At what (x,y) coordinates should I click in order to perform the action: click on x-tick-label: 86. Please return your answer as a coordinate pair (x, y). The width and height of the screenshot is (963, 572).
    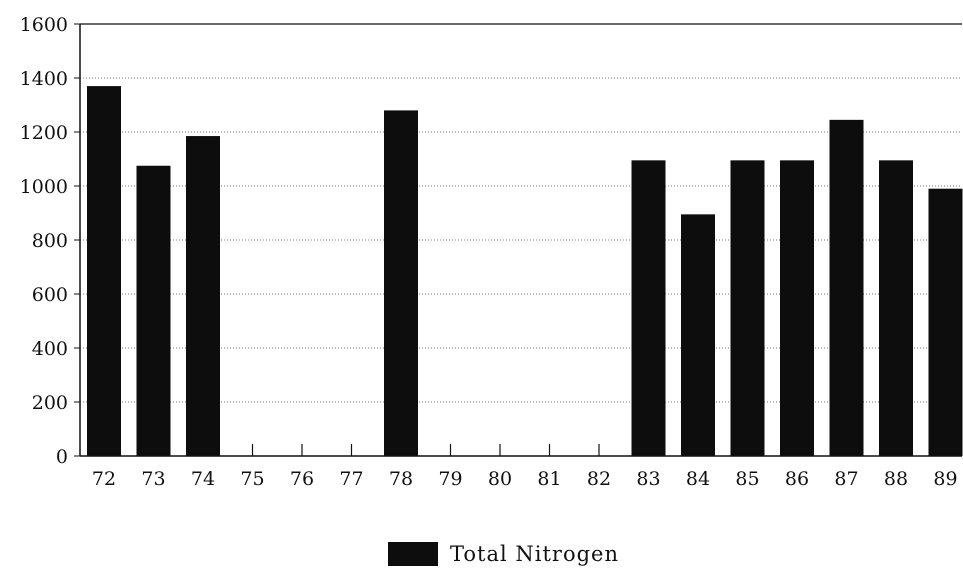
    Looking at the image, I should click on (797, 479).